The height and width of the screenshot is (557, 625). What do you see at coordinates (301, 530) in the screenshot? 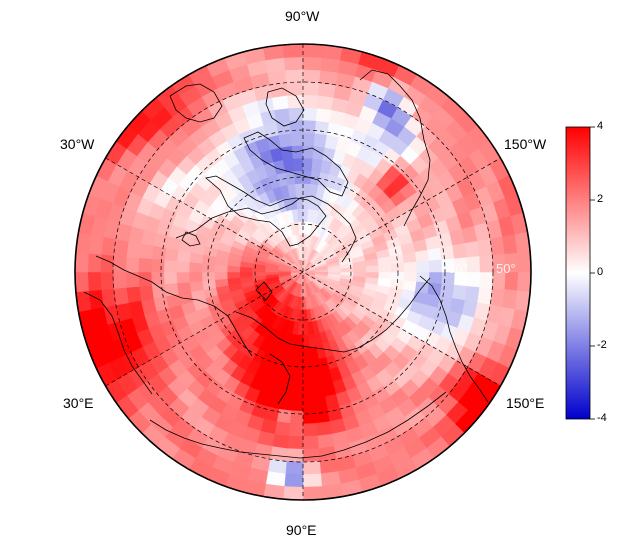
I see `lon-label-bottom: 90°E` at bounding box center [301, 530].